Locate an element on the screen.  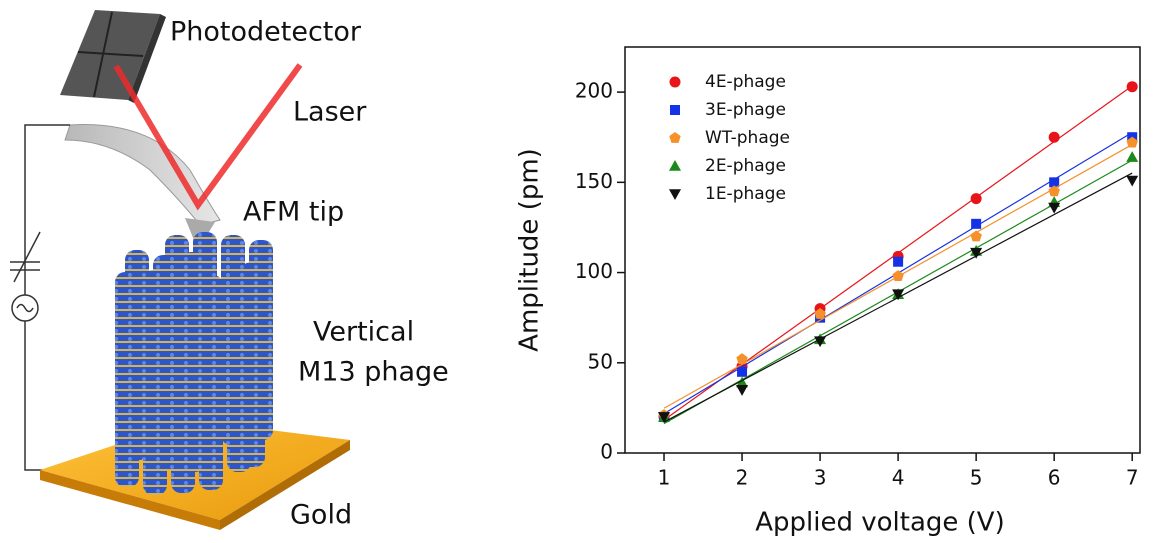
variable-arrow is located at coordinates (27, 257).